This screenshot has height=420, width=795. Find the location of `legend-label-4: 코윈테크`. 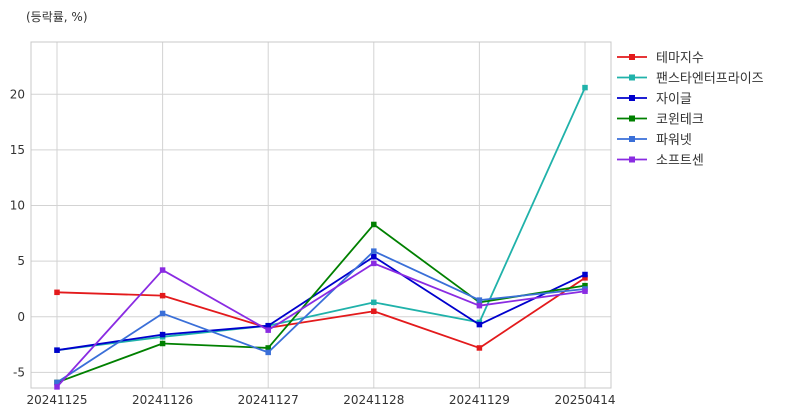

legend-label-4: 코윈테크 is located at coordinates (680, 120).